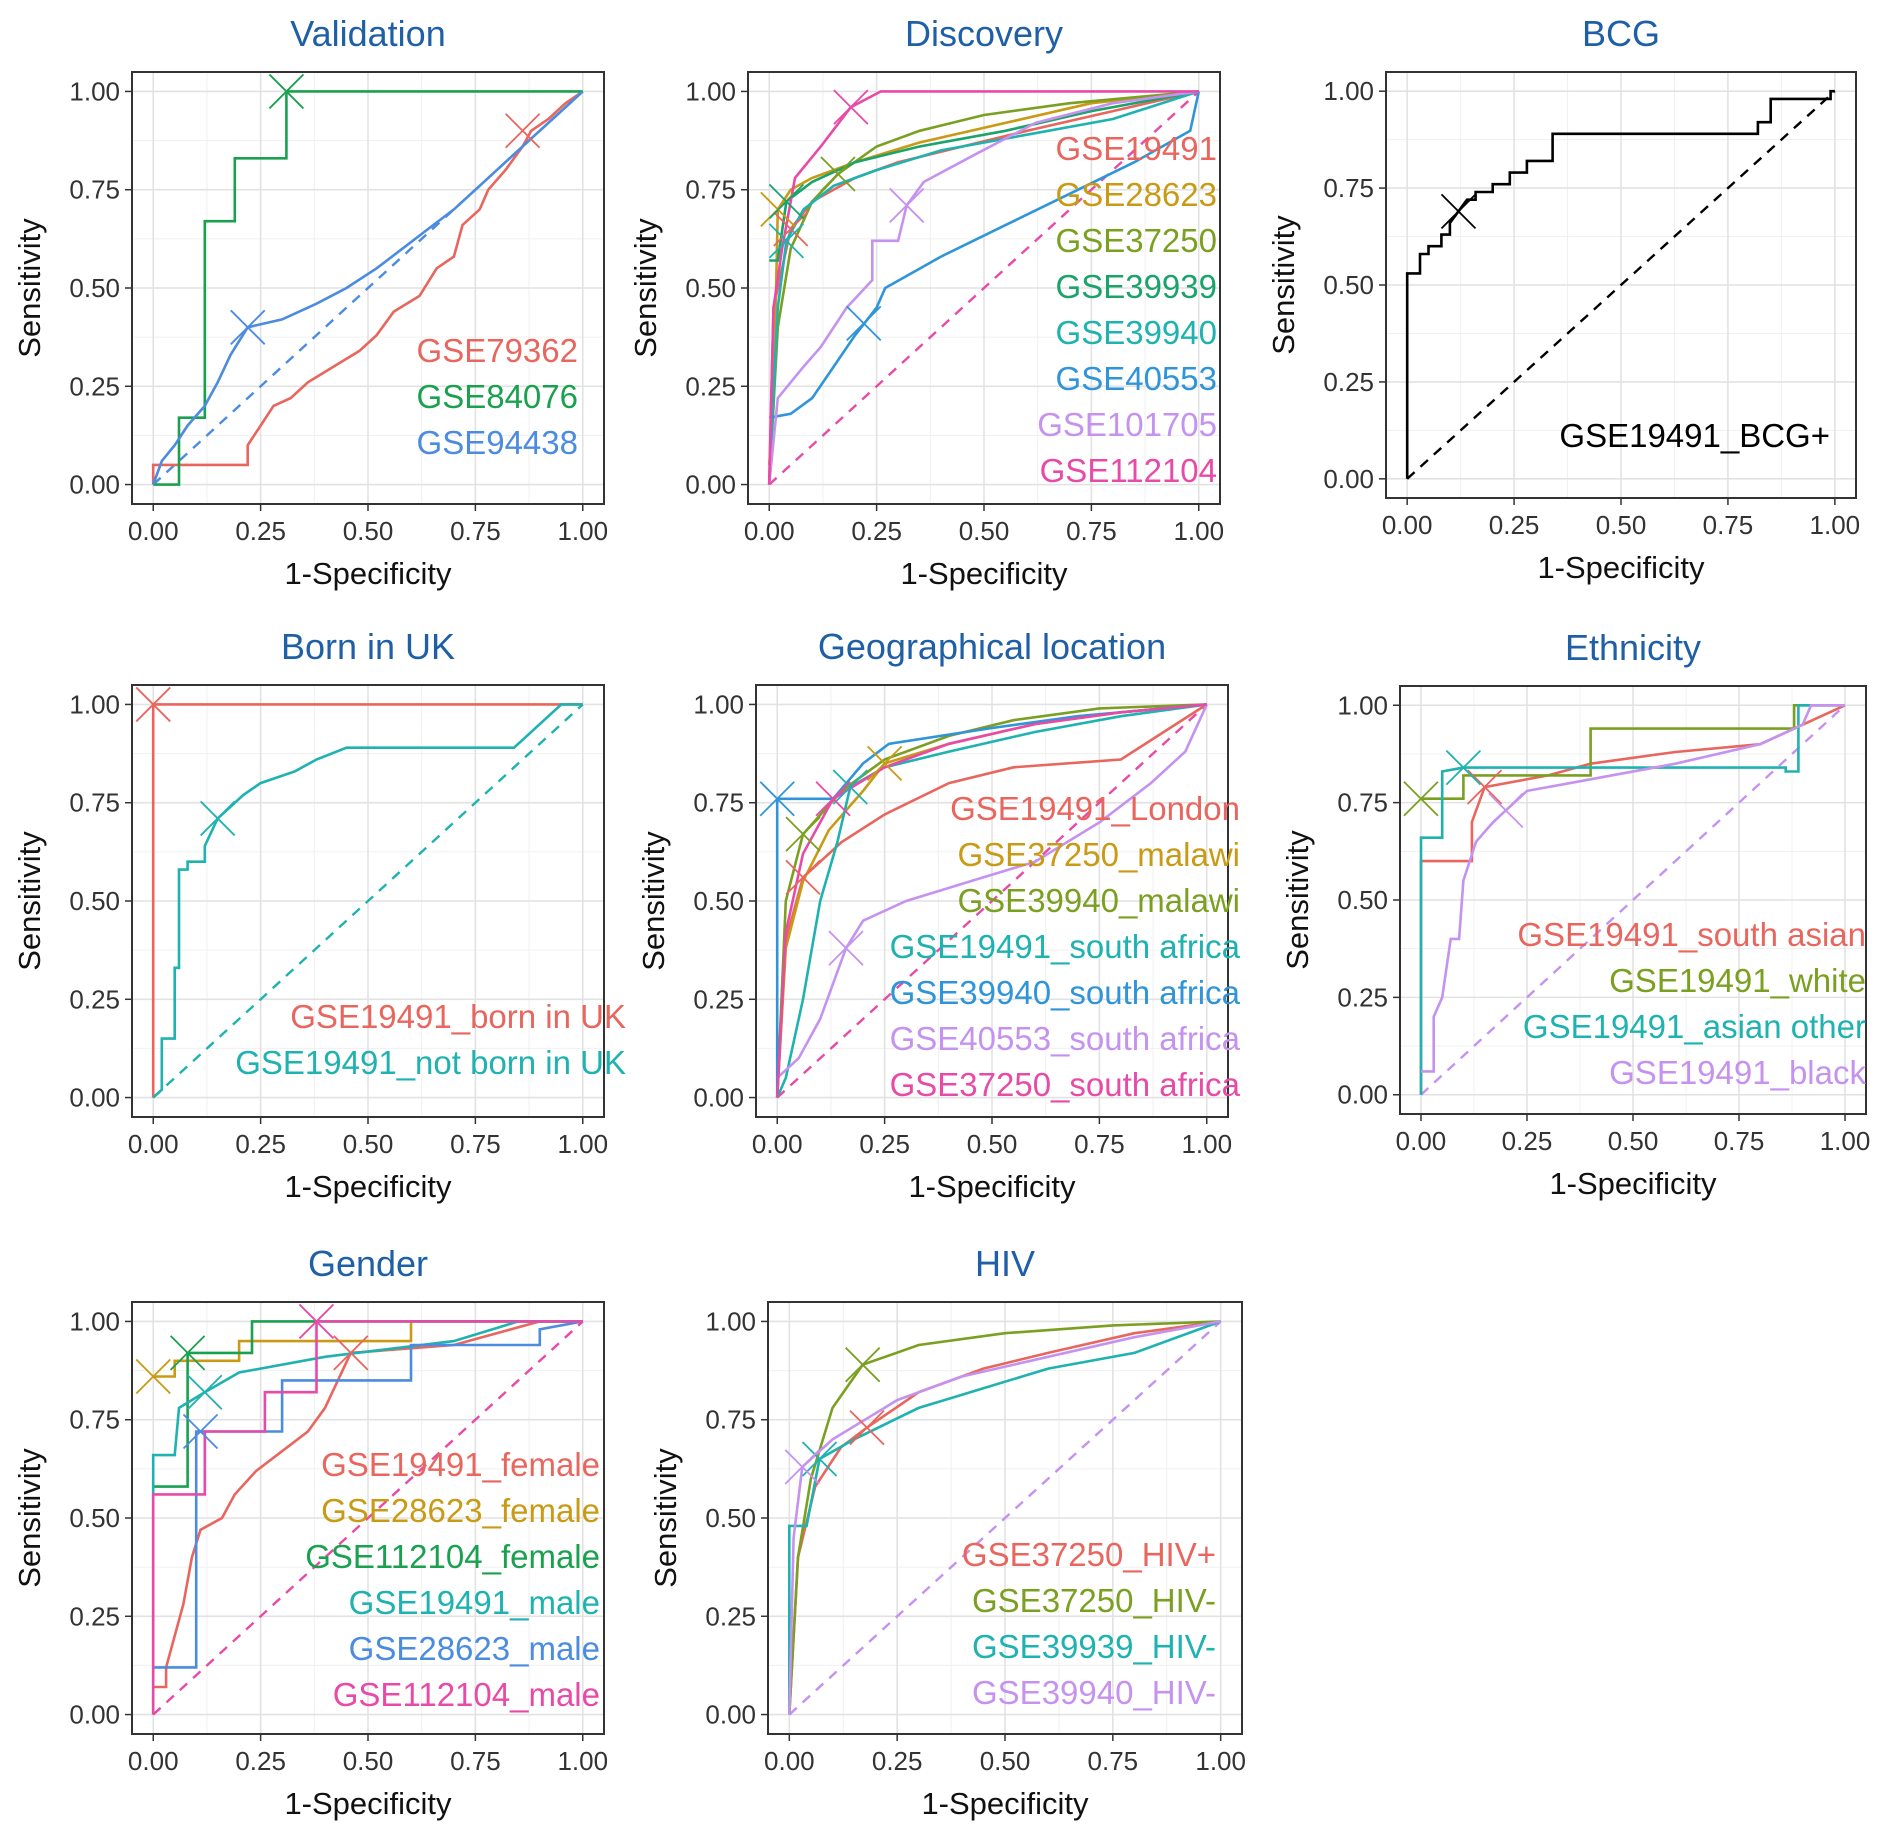  Describe the element at coordinates (984, 176) in the screenshot. I see `roc-curve-GSE39939` at that location.